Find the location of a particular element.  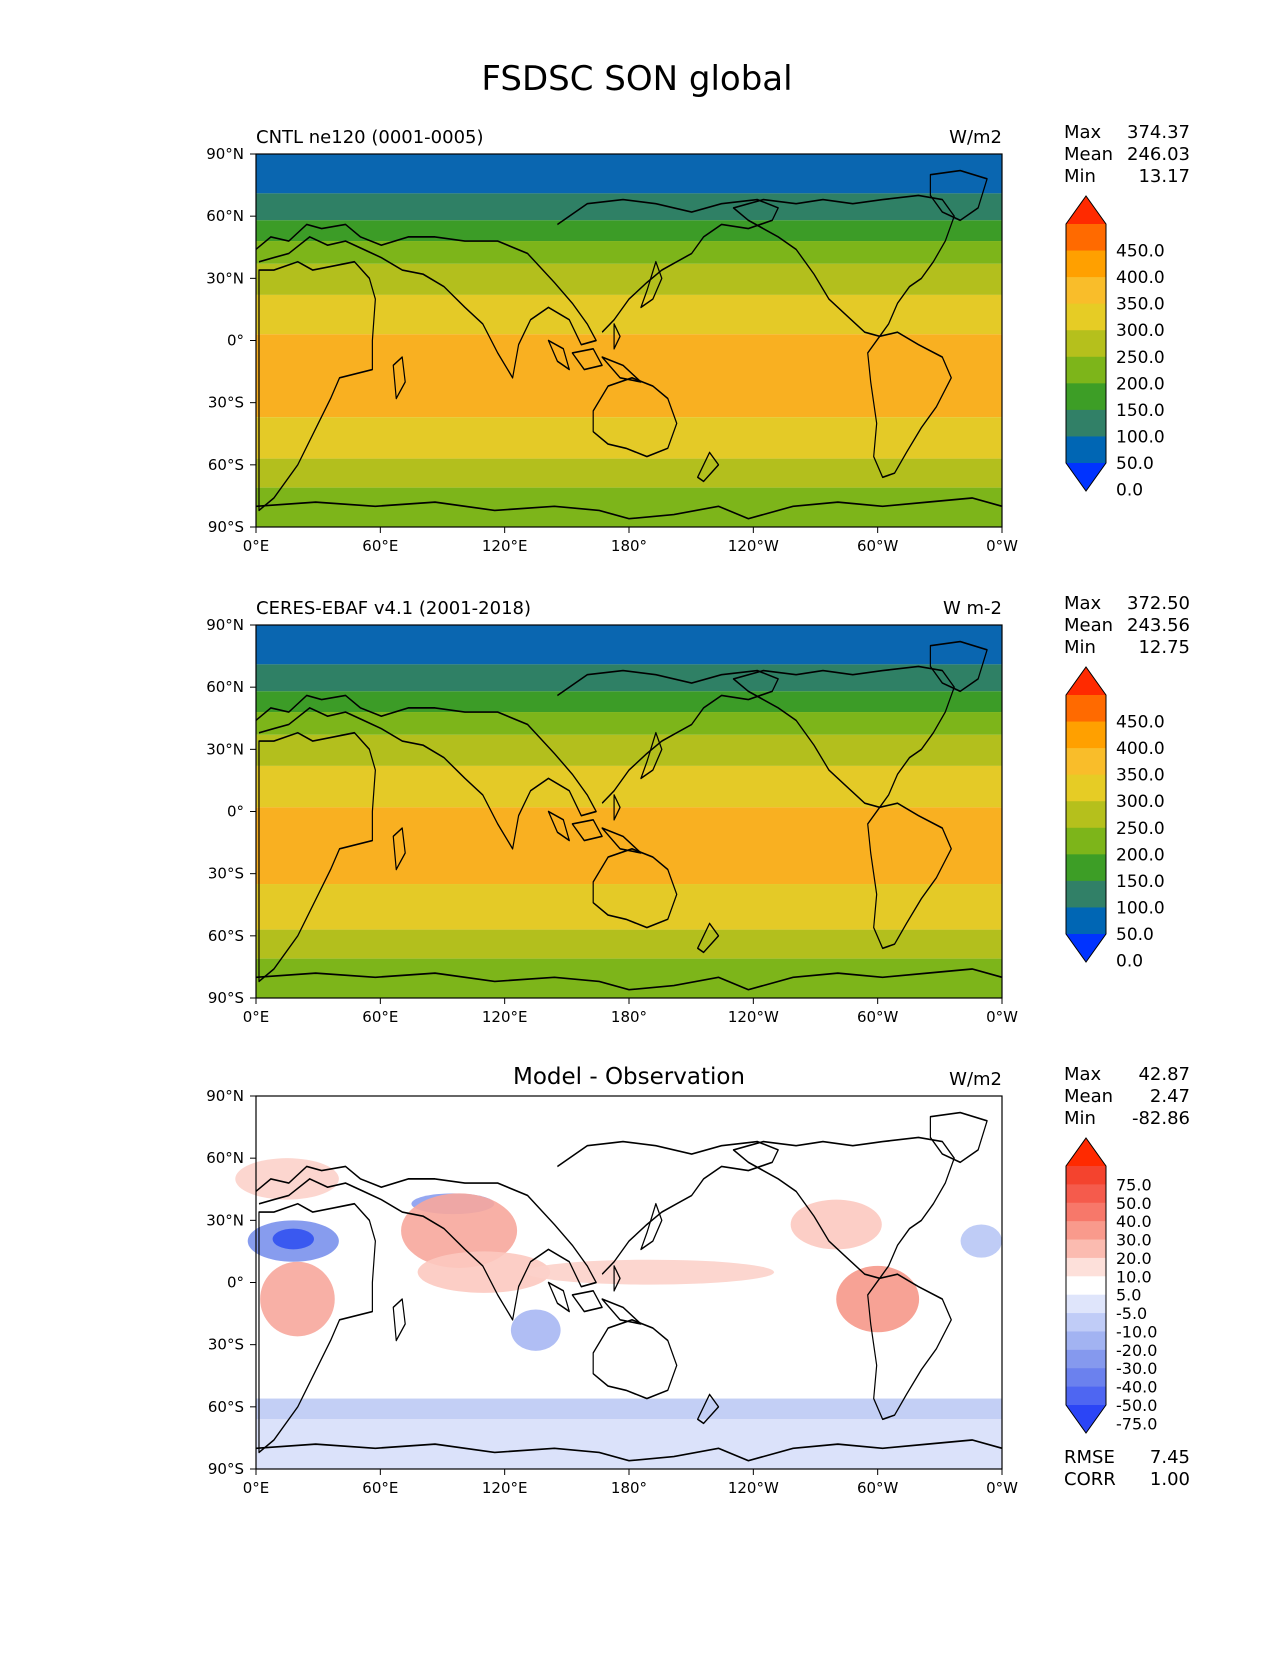

stat-value: 246.03 is located at coordinates (1158, 154).